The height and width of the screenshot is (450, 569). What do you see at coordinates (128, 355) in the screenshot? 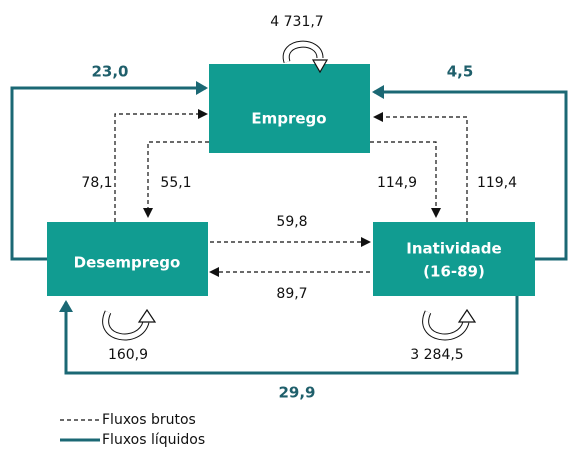
I see `flow-value: 160,9` at bounding box center [128, 355].